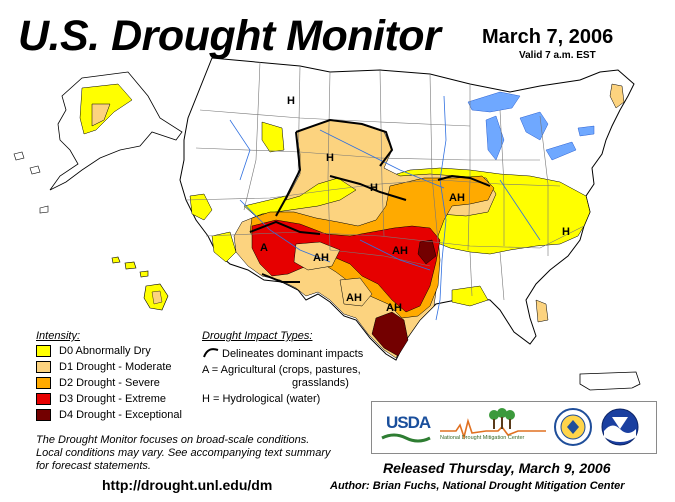 Image resolution: width=675 pixels, height=502 pixels. I want to click on release-date: Released Thursday, March 9, 2006, so click(497, 468).